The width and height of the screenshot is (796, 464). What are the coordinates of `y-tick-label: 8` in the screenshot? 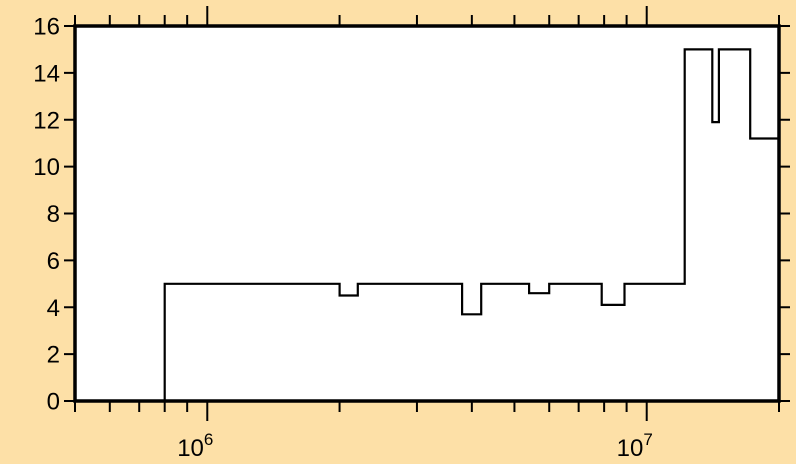 It's located at (53, 214).